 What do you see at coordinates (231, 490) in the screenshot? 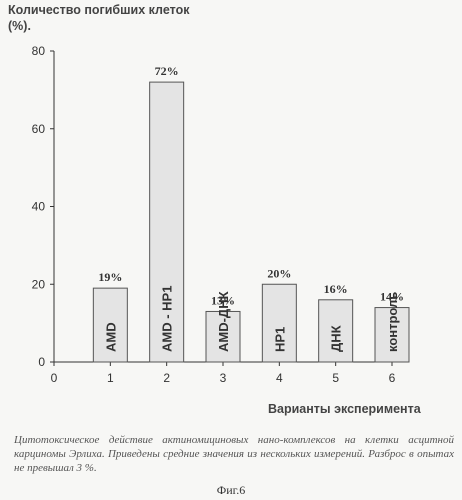
I see `figure-label: Фиг.6` at bounding box center [231, 490].